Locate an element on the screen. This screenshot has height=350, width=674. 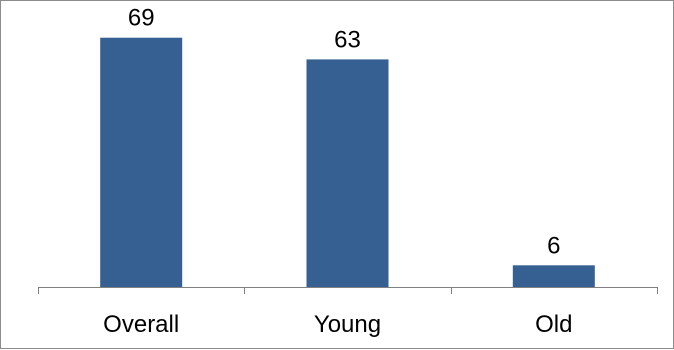
bar-old is located at coordinates (553, 276).